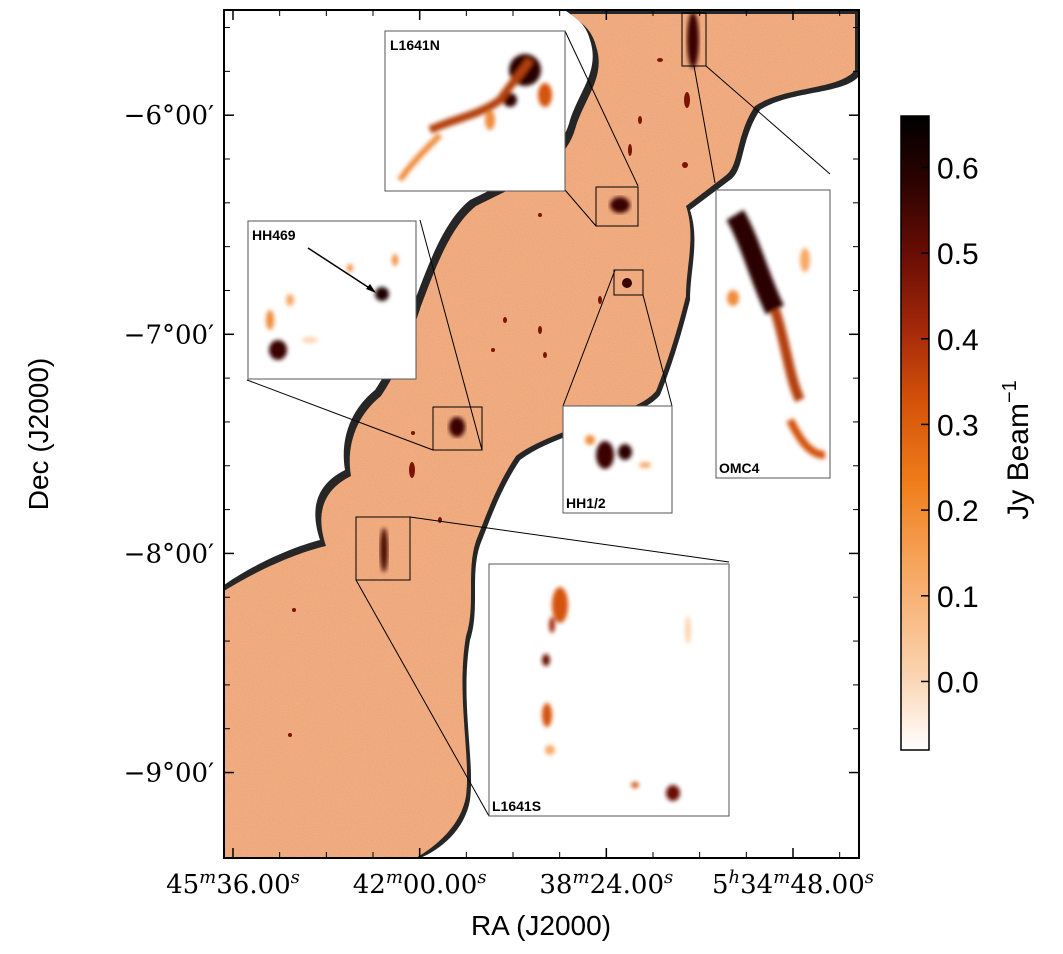  What do you see at coordinates (958, 682) in the screenshot?
I see `colorbar-tick-label: 0.0` at bounding box center [958, 682].